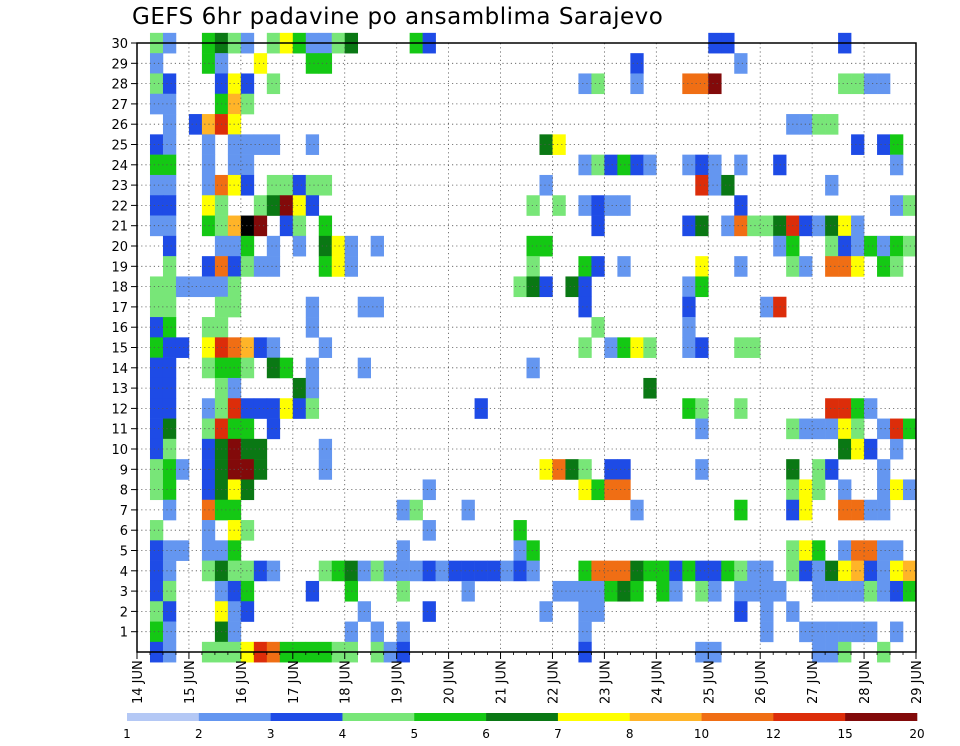 The image size is (960, 746). I want to click on y-tick-label: 18, so click(119, 288).